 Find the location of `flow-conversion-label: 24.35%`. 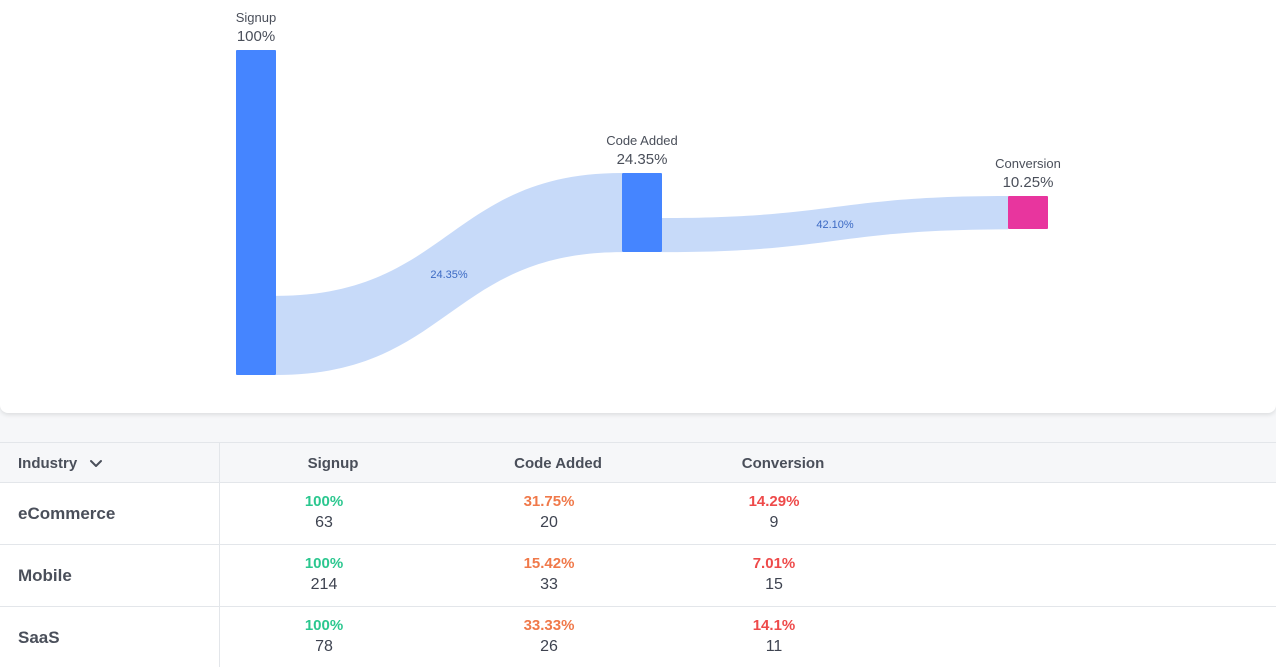

flow-conversion-label: 24.35% is located at coordinates (449, 275).